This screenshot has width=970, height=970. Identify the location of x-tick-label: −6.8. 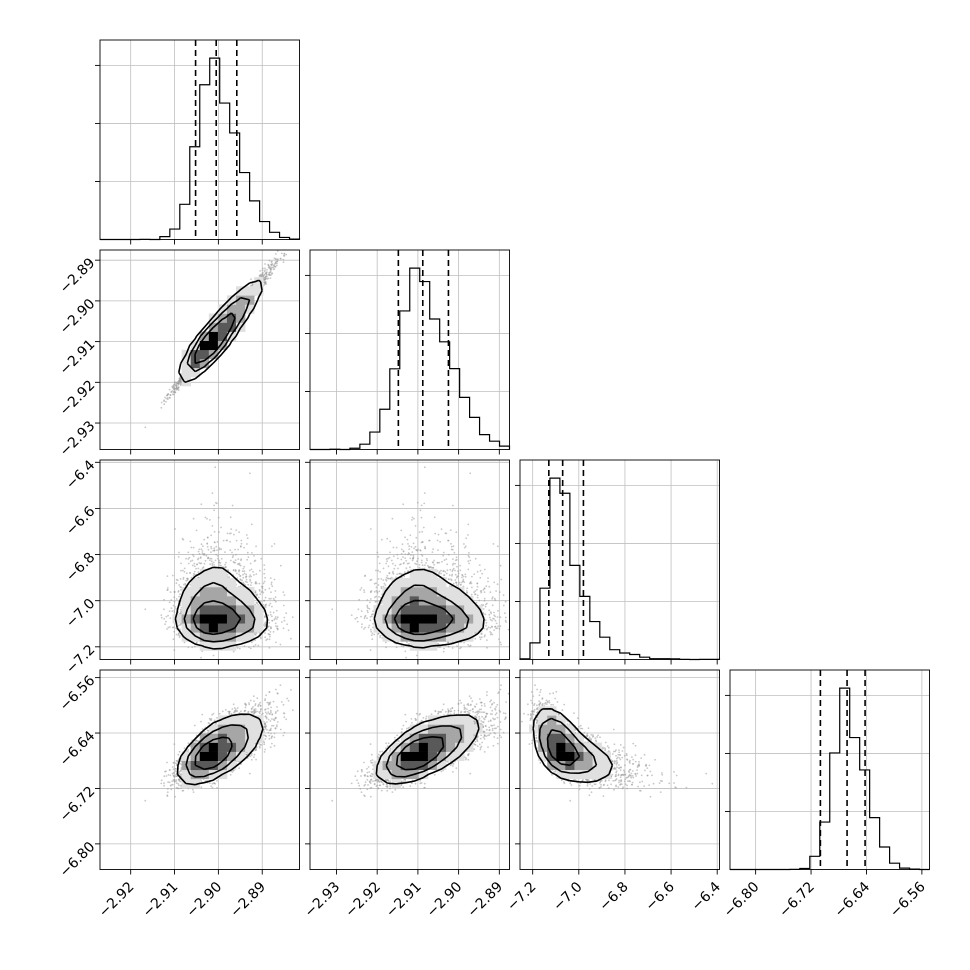
(613, 896).